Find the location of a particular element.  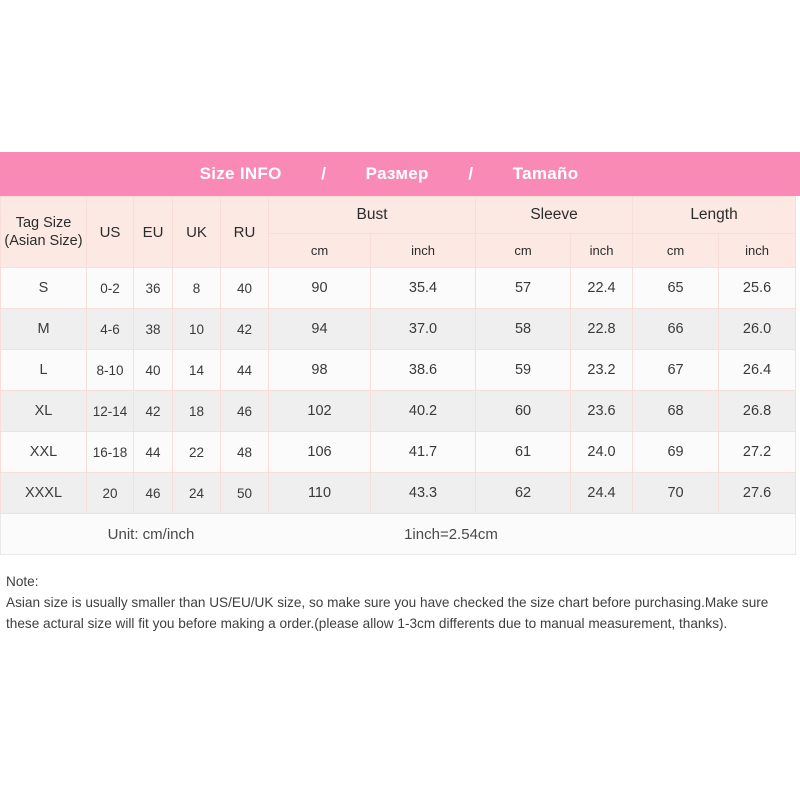

cell-eu: 42 is located at coordinates (153, 411).